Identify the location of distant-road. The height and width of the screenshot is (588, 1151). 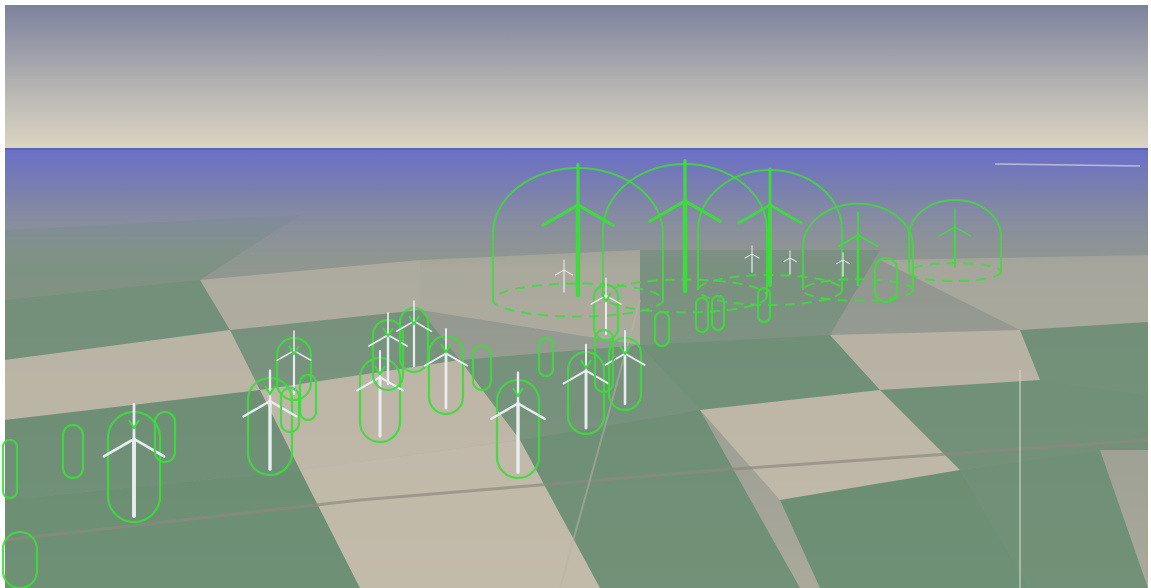
(1067, 165).